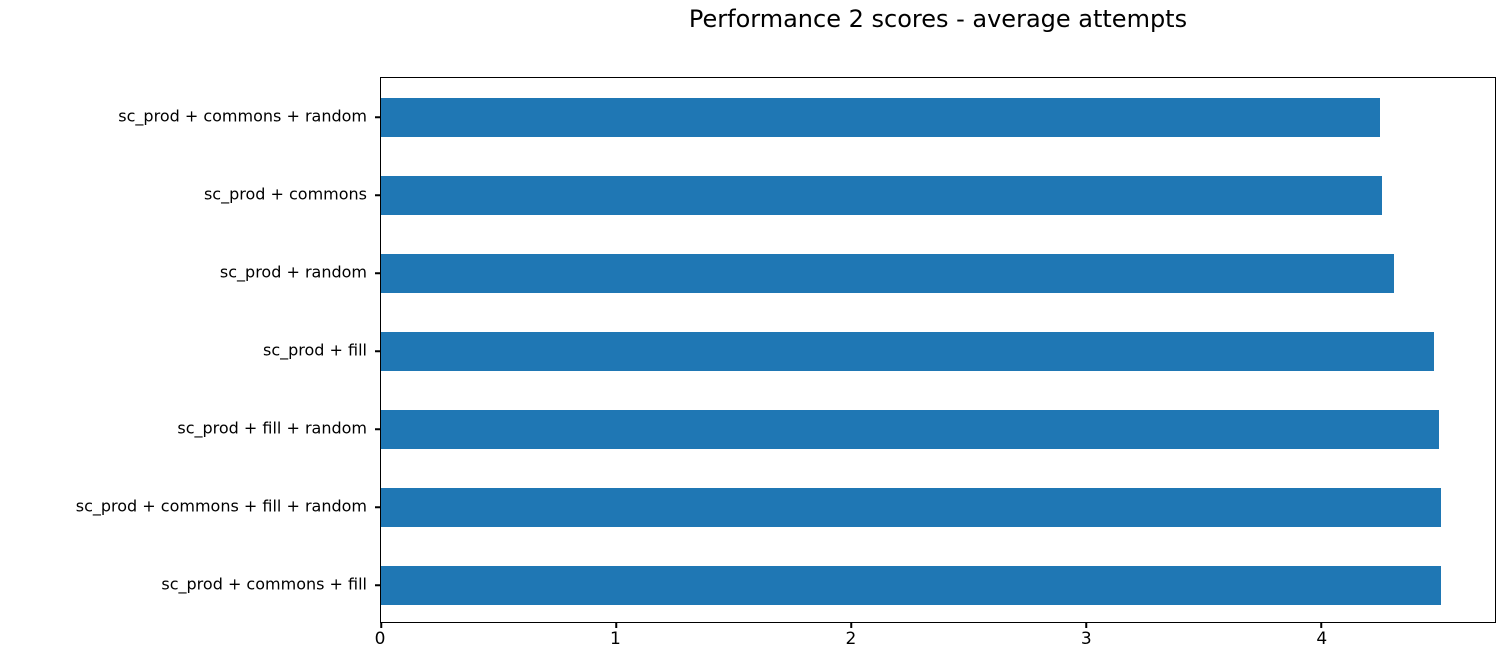  What do you see at coordinates (380, 639) in the screenshot?
I see `x-tick-label: 0` at bounding box center [380, 639].